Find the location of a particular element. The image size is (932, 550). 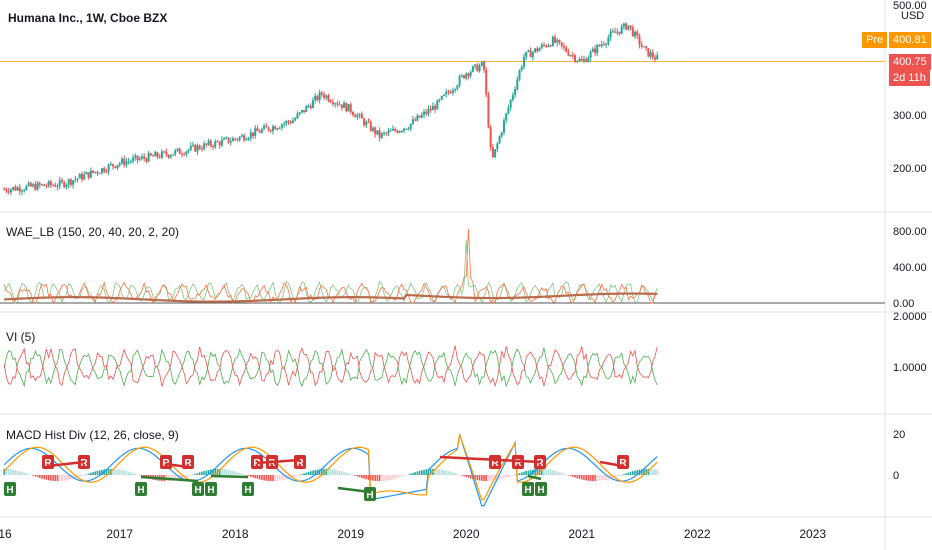

bearish-div-marker is located at coordinates (300, 462).